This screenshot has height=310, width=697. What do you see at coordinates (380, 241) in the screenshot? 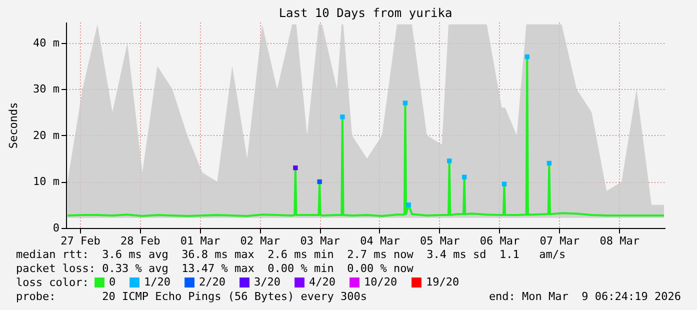
I see `x-tick-label: 04 Mar` at bounding box center [380, 241].